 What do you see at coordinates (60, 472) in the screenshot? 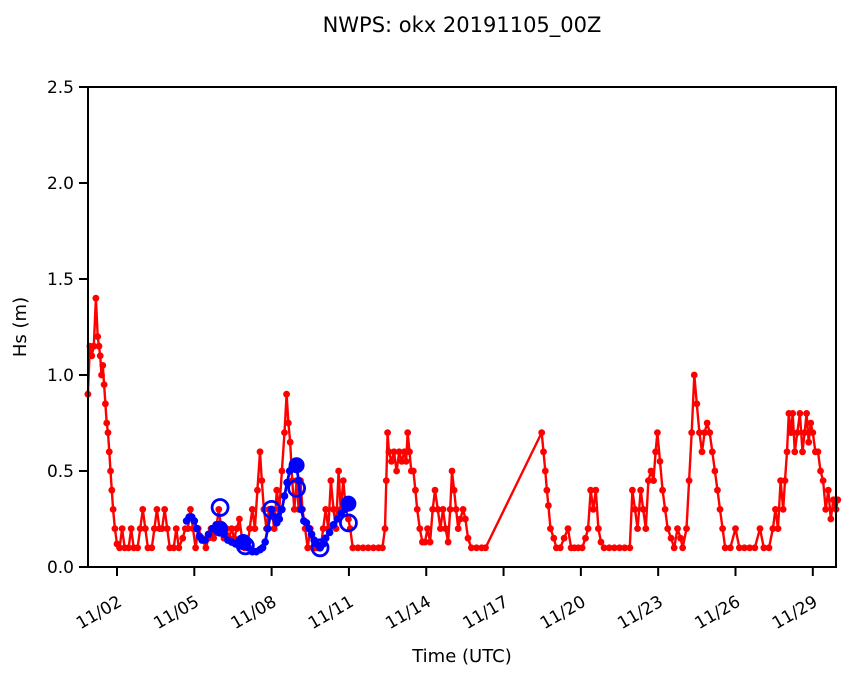
I see `y-tick-label: 0.5` at bounding box center [60, 472].